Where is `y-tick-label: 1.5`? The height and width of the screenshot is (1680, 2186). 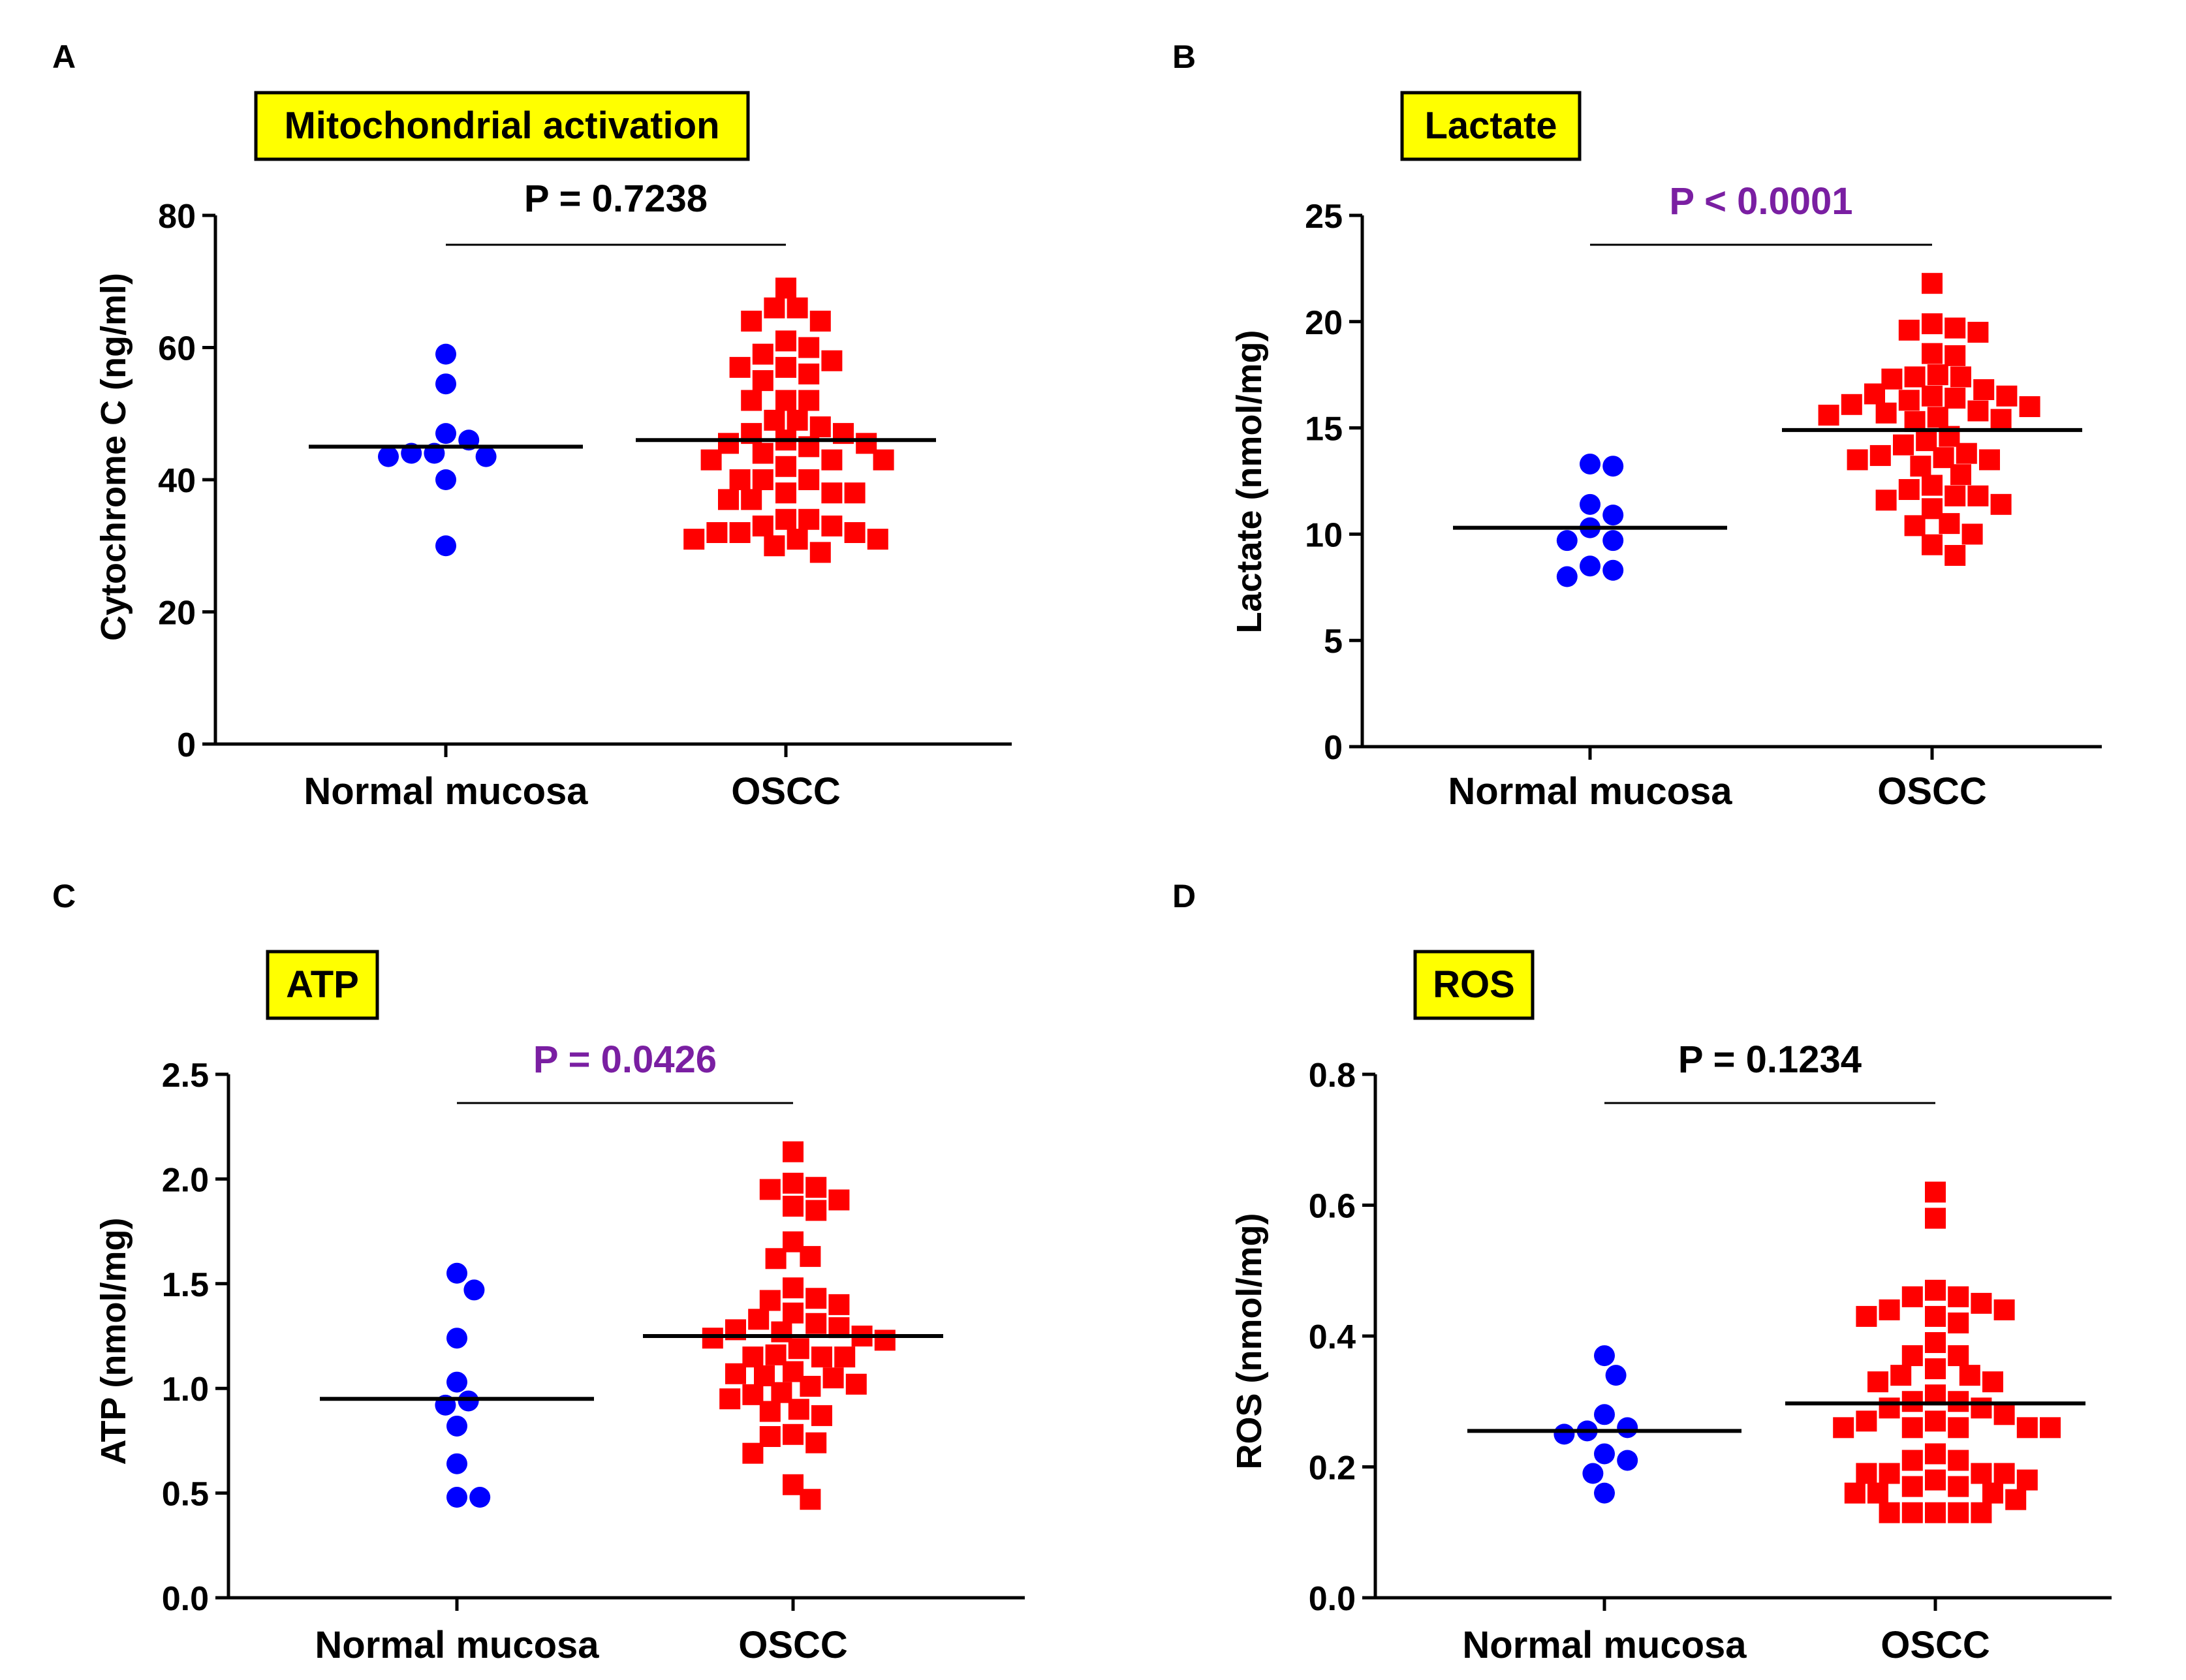 y-tick-label: 1.5 is located at coordinates (185, 1285).